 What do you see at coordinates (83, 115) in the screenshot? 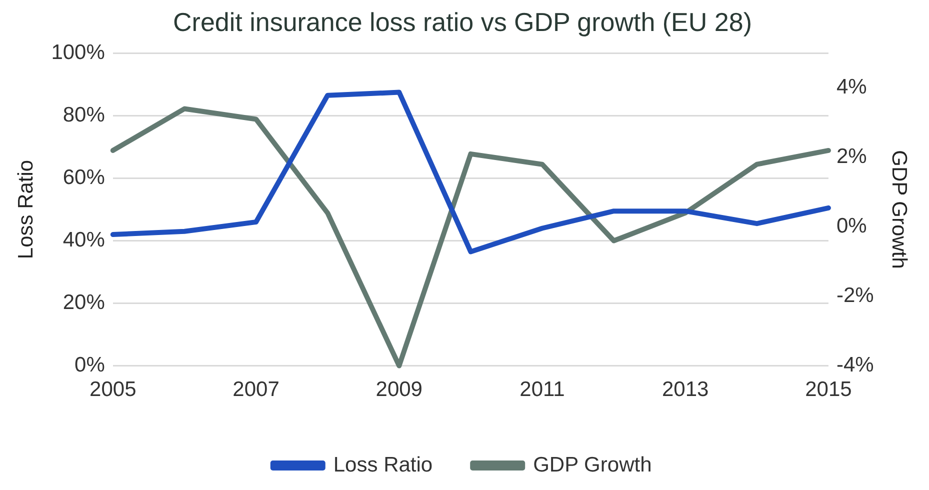
I see `y-tick-label: 80%` at bounding box center [83, 115].